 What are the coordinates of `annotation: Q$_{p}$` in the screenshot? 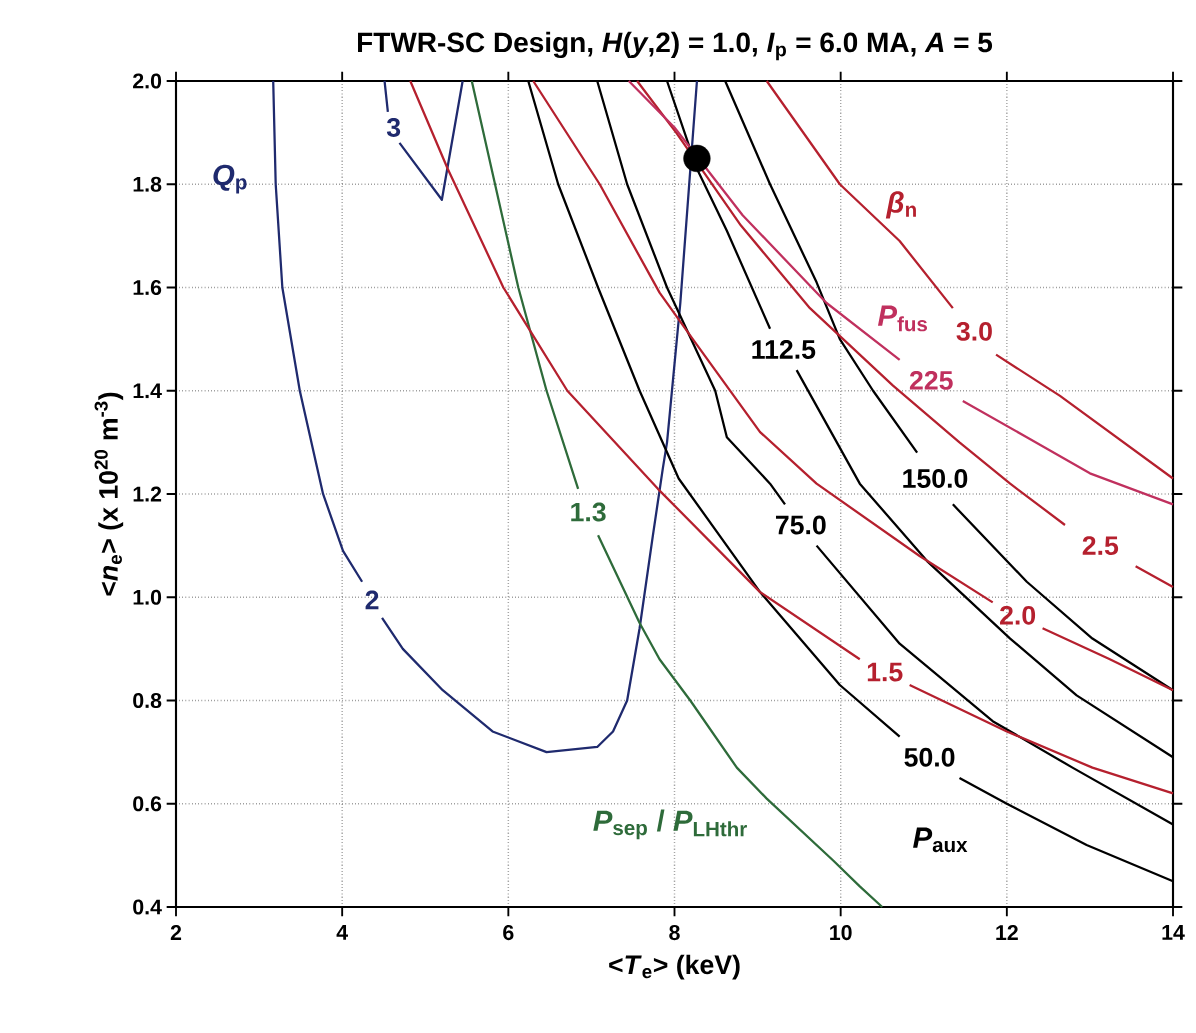 It's located at (230, 179).